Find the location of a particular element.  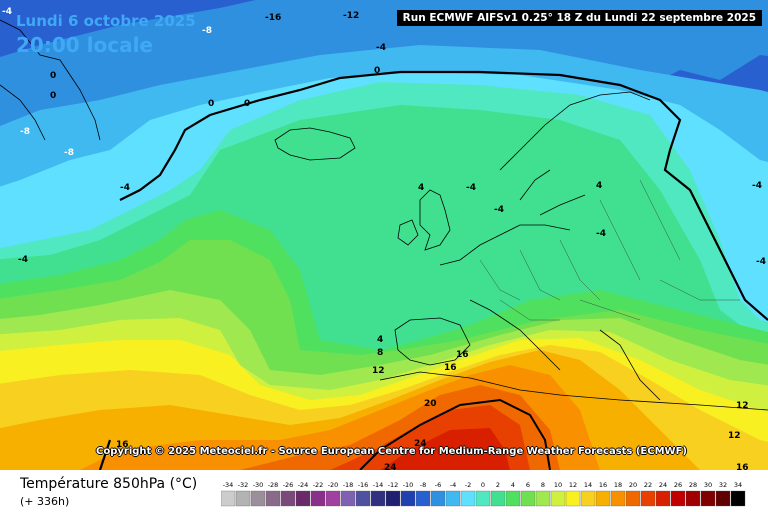

greenland-coast is located at coordinates (50, 80).